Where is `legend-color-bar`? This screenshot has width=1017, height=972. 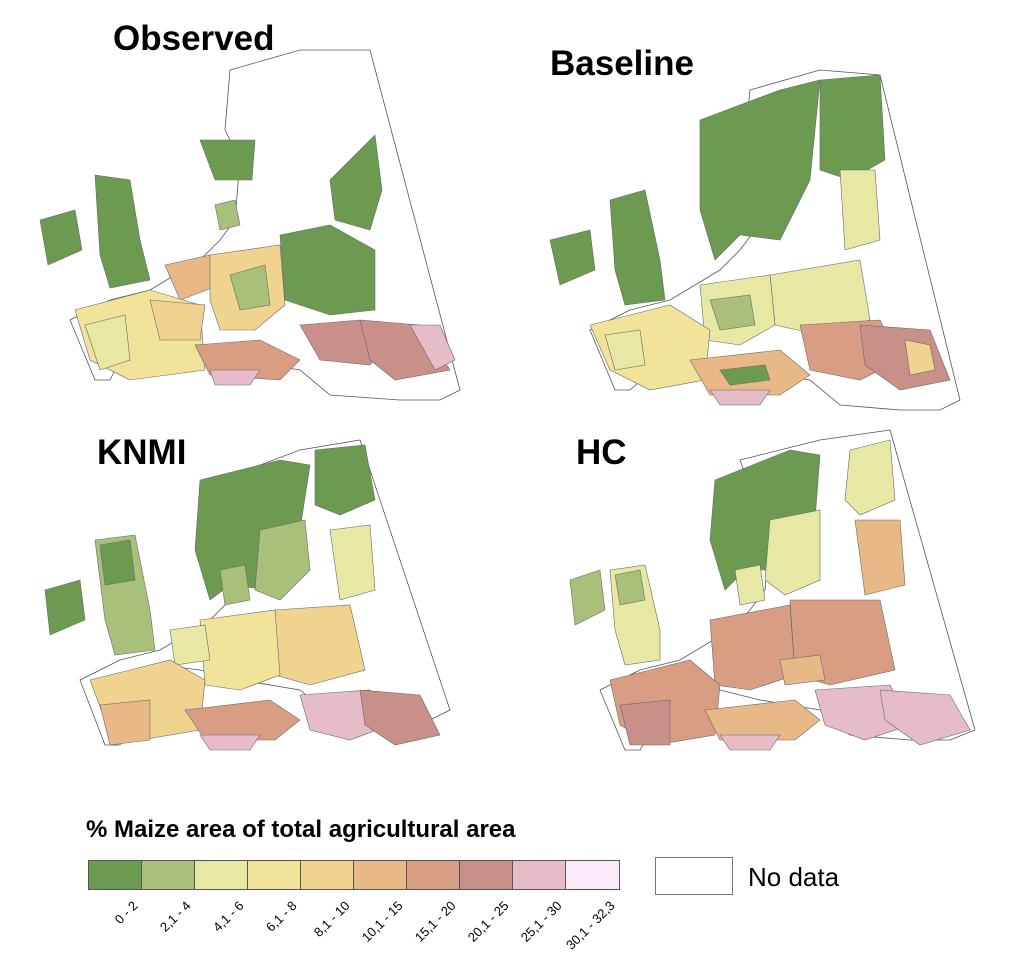 legend-color-bar is located at coordinates (354, 875).